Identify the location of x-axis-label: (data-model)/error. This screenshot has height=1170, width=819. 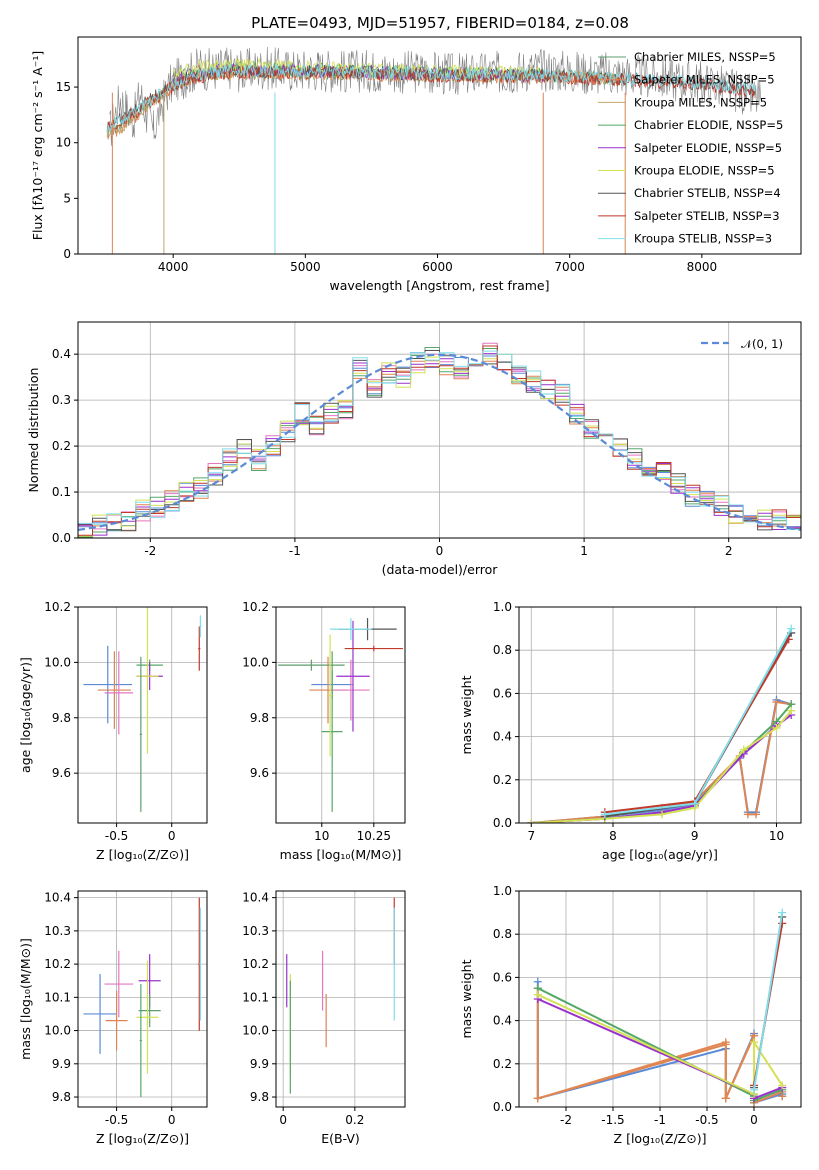
(440, 569).